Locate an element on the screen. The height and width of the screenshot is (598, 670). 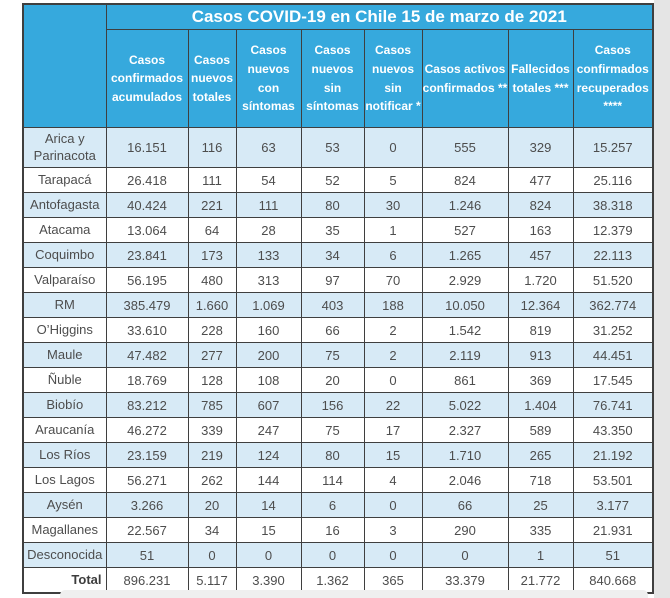
region-row: Los Ríos 23.159 219 124 80 15 1.710 265 21.192 is located at coordinates (338, 455).